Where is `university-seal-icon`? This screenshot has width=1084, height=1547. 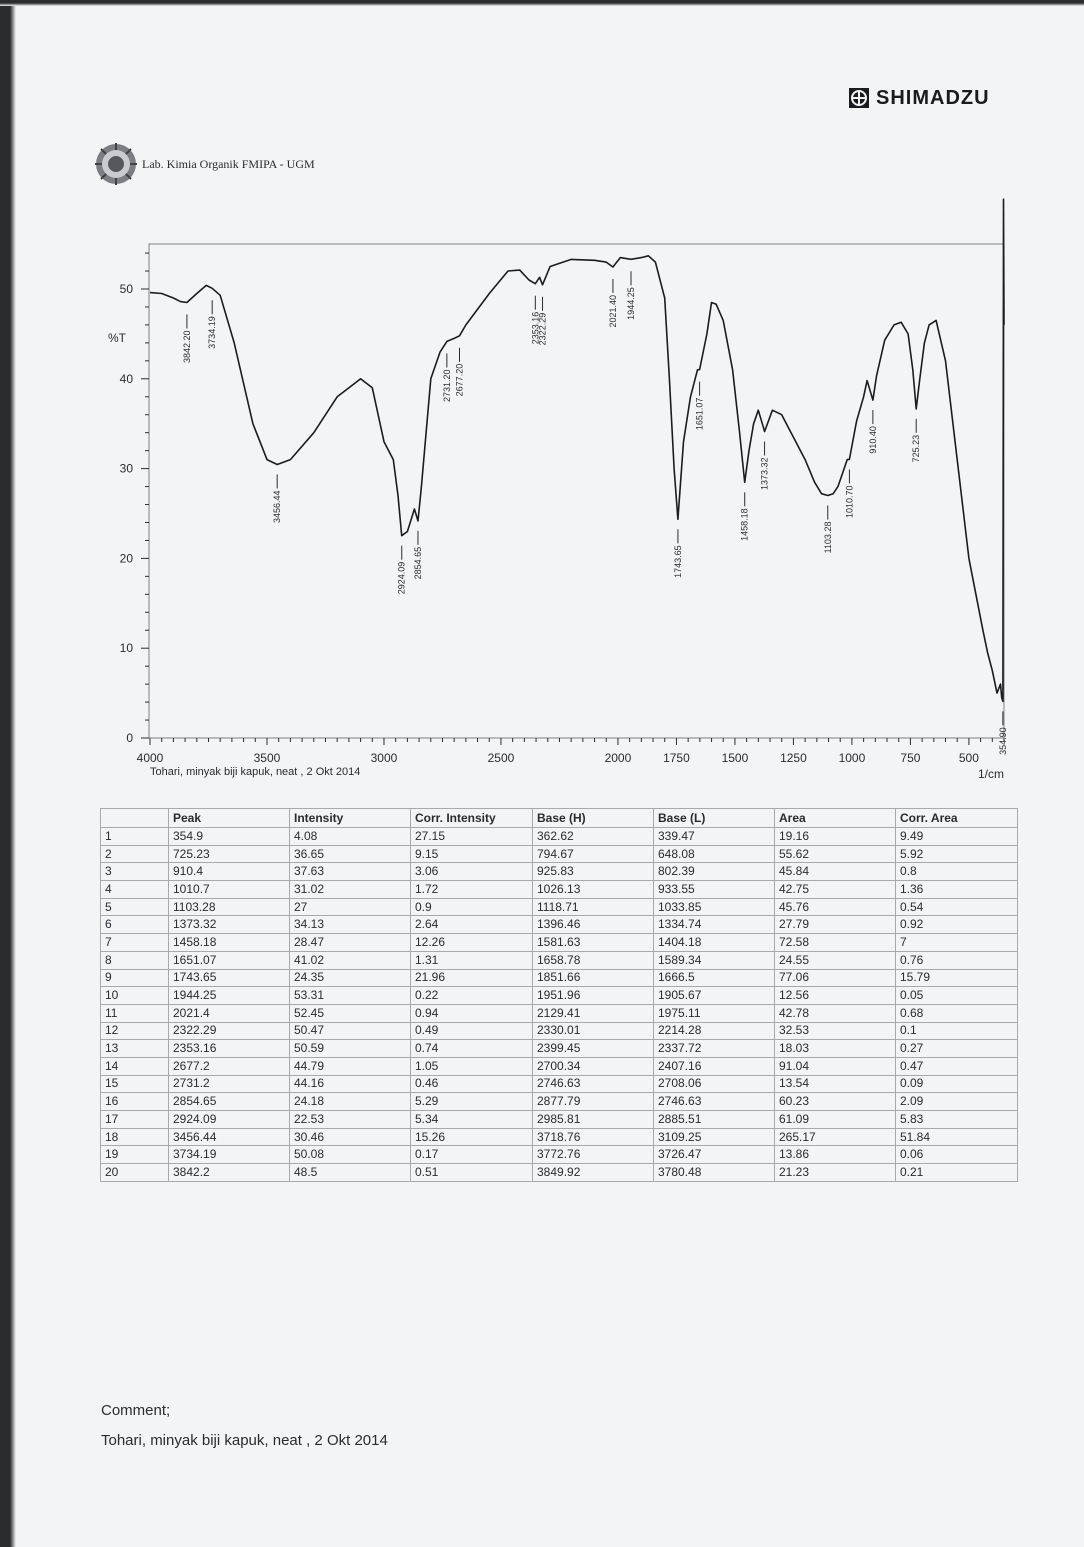
university-seal-icon is located at coordinates (116, 164).